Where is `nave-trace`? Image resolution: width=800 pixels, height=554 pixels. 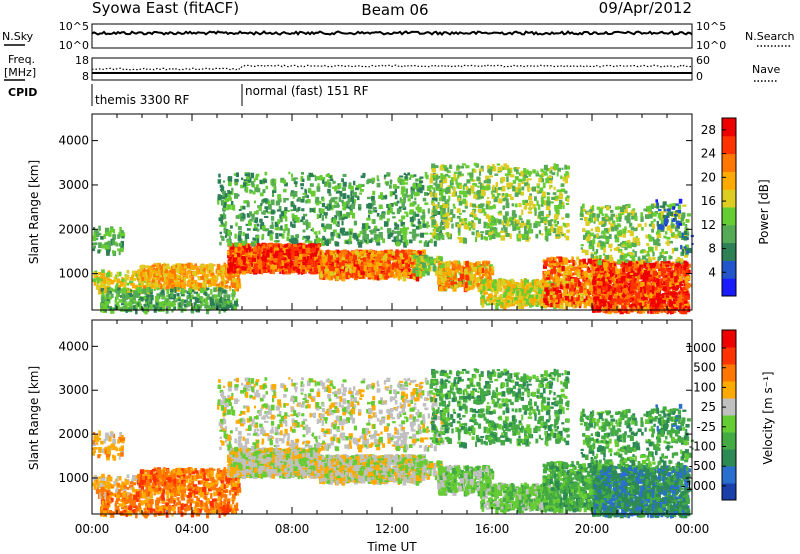 nave-trace is located at coordinates (392, 67).